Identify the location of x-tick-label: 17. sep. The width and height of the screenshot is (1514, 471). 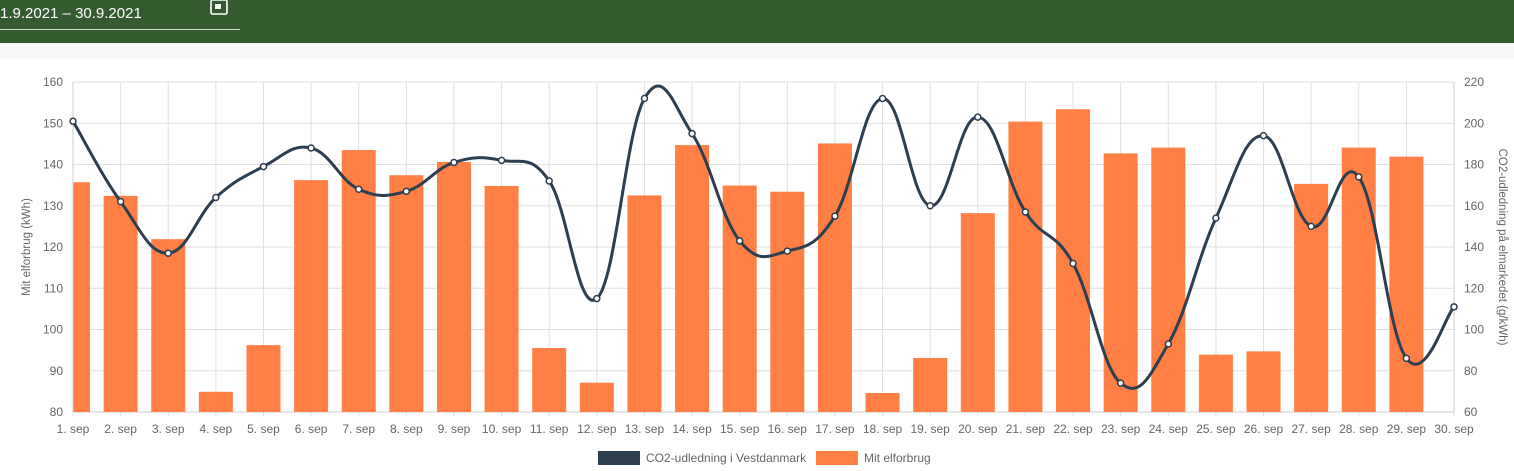
(835, 429).